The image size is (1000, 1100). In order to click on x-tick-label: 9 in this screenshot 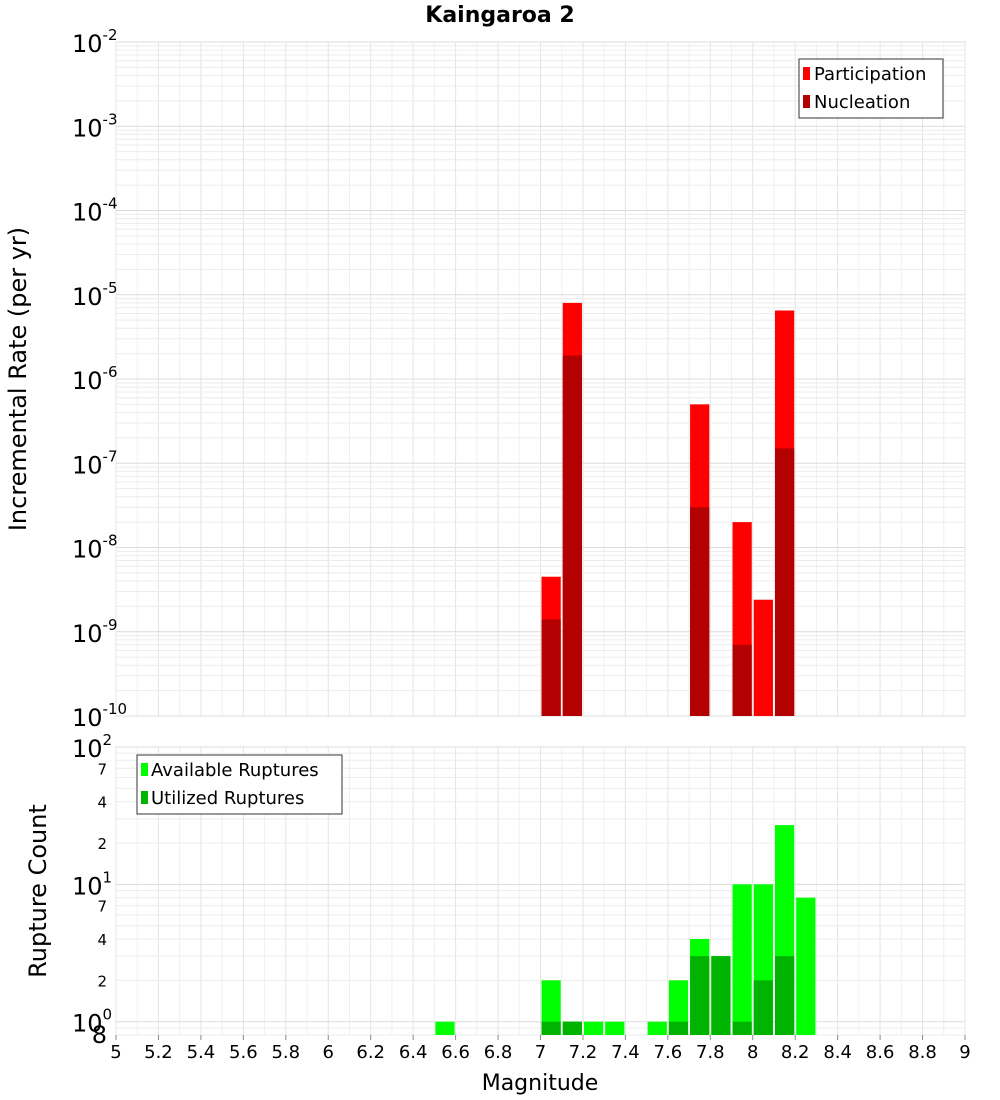, I will do `click(964, 1052)`.